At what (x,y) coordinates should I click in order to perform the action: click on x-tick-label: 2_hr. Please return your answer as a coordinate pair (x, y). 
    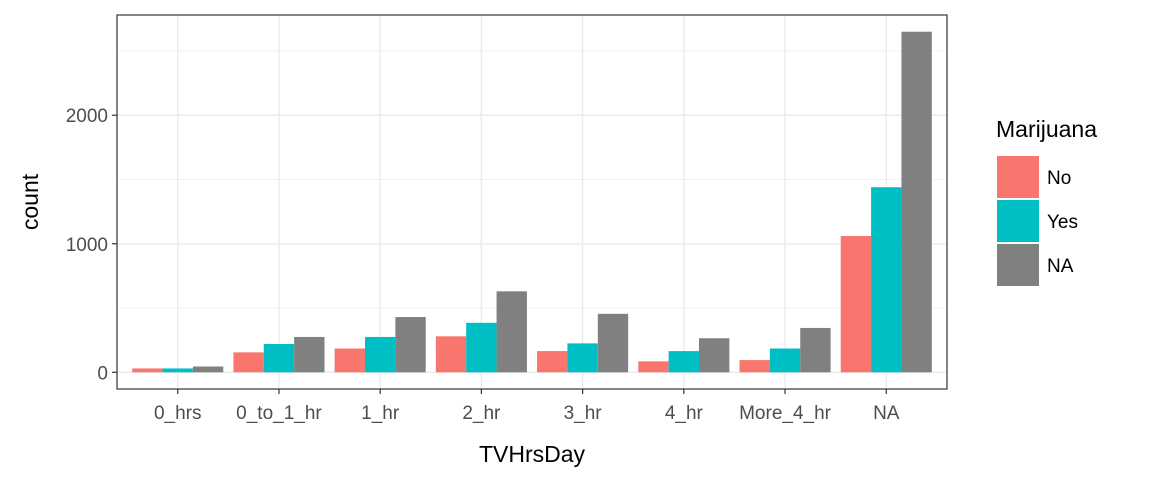
    Looking at the image, I should click on (481, 413).